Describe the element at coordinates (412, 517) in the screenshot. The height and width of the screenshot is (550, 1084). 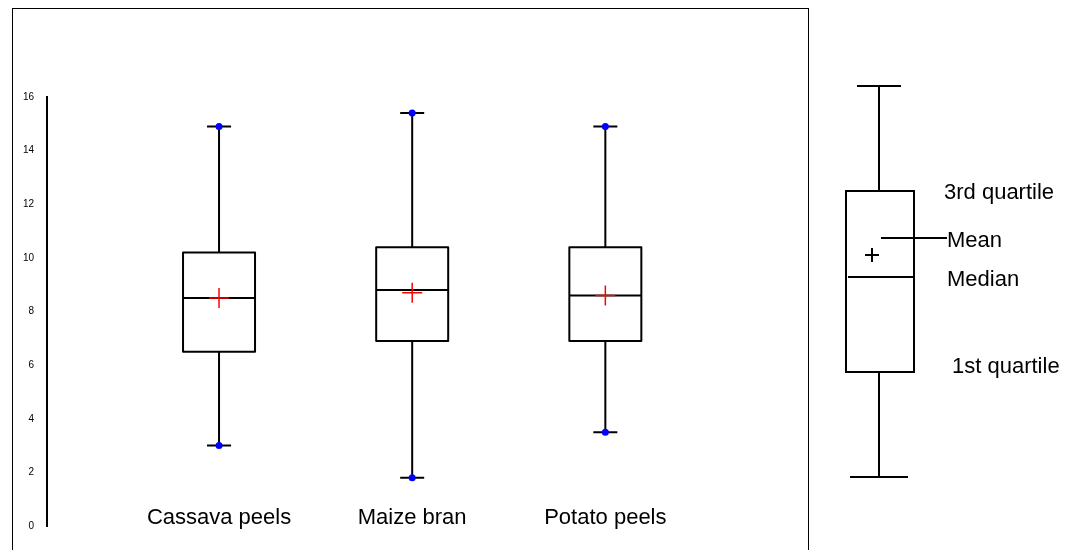
I see `x-tick-label: Maize bran` at that location.